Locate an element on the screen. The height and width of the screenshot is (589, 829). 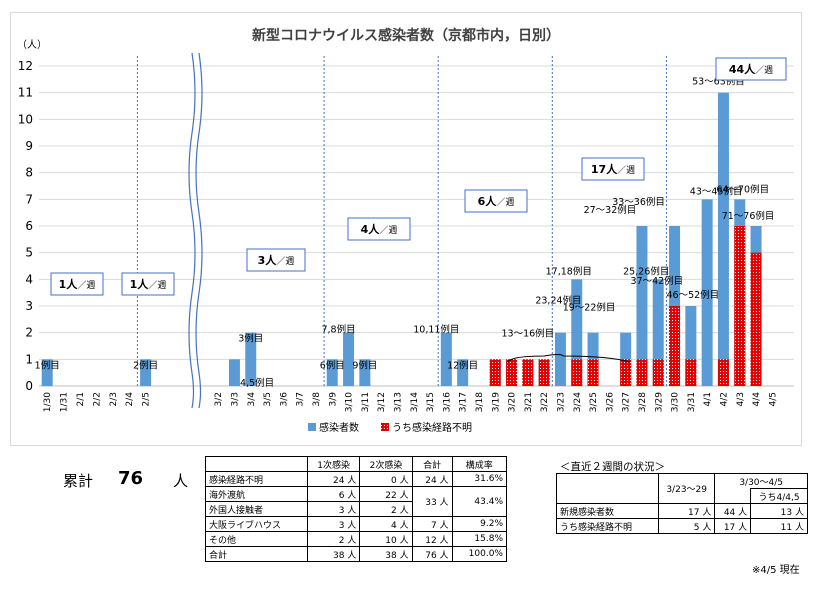
week-b-sub-cell: 13 人 is located at coordinates (779, 511).